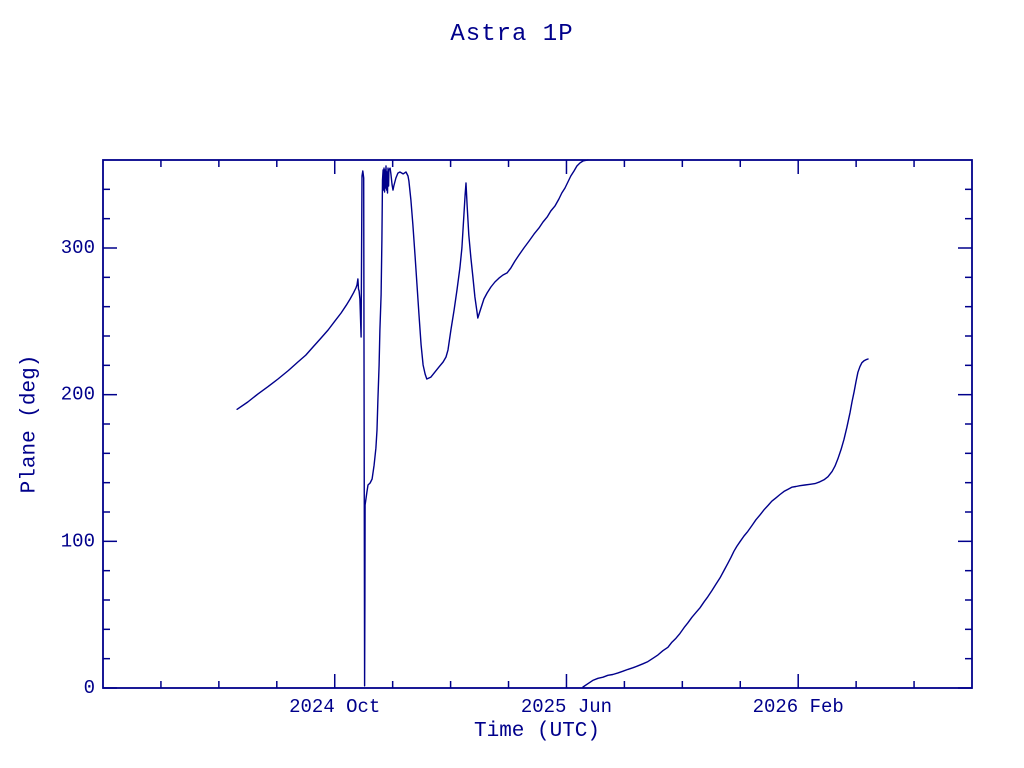 This screenshot has height=768, width=1024. Describe the element at coordinates (537, 731) in the screenshot. I see `x-axis-label: Time (UTC)` at that location.